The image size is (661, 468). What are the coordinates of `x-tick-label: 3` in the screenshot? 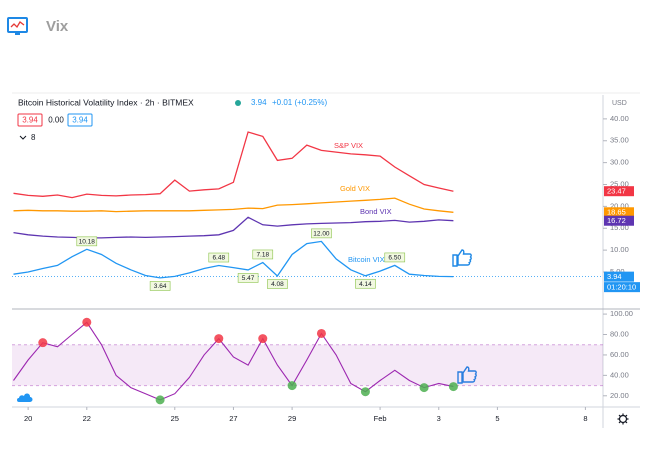 It's located at (439, 418).